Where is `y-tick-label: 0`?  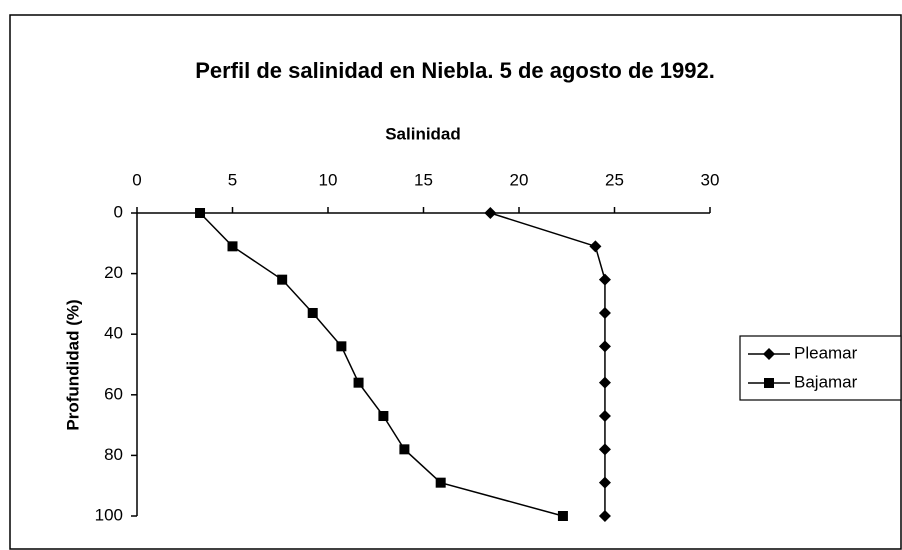
y-tick-label: 0 is located at coordinates (118, 211).